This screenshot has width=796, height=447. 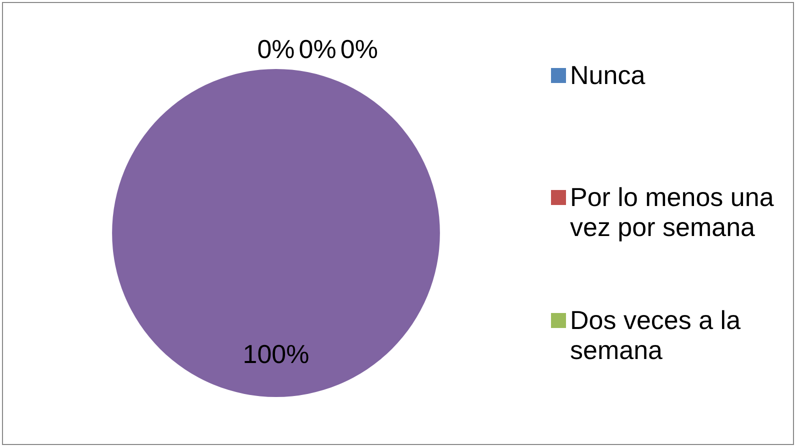 I want to click on legend-label: Dos veces a la semana, so click(x=656, y=335).